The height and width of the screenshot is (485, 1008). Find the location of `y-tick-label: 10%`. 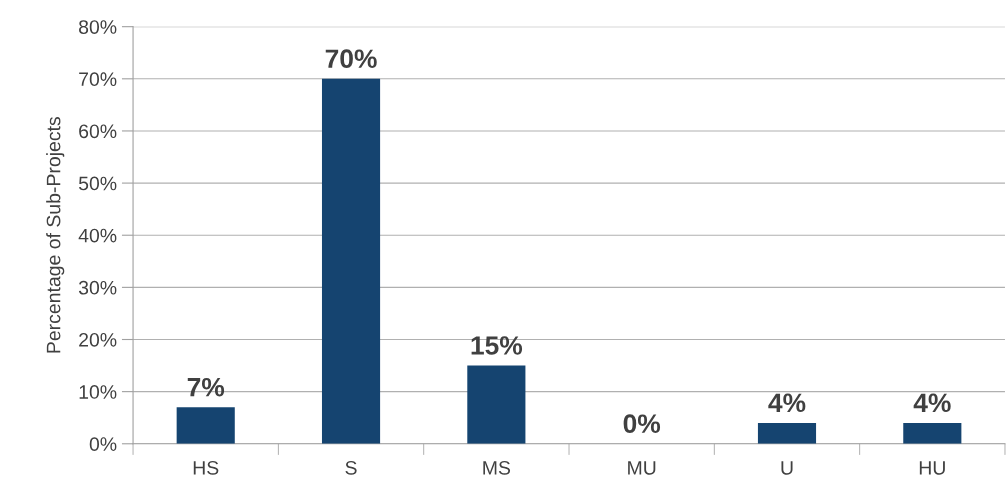

y-tick-label: 10% is located at coordinates (98, 392).